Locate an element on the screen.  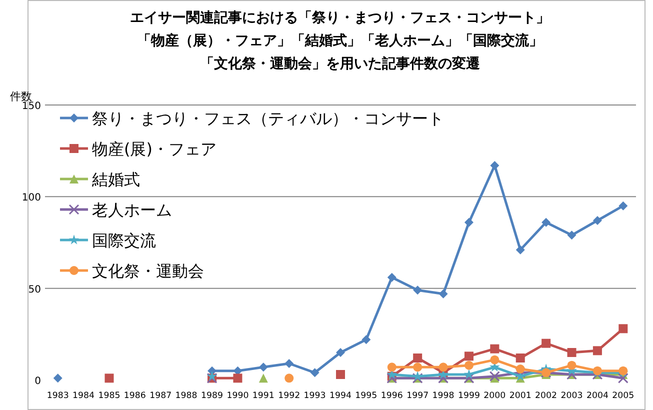
legend-label: 文化祭・運動会 is located at coordinates (148, 271).